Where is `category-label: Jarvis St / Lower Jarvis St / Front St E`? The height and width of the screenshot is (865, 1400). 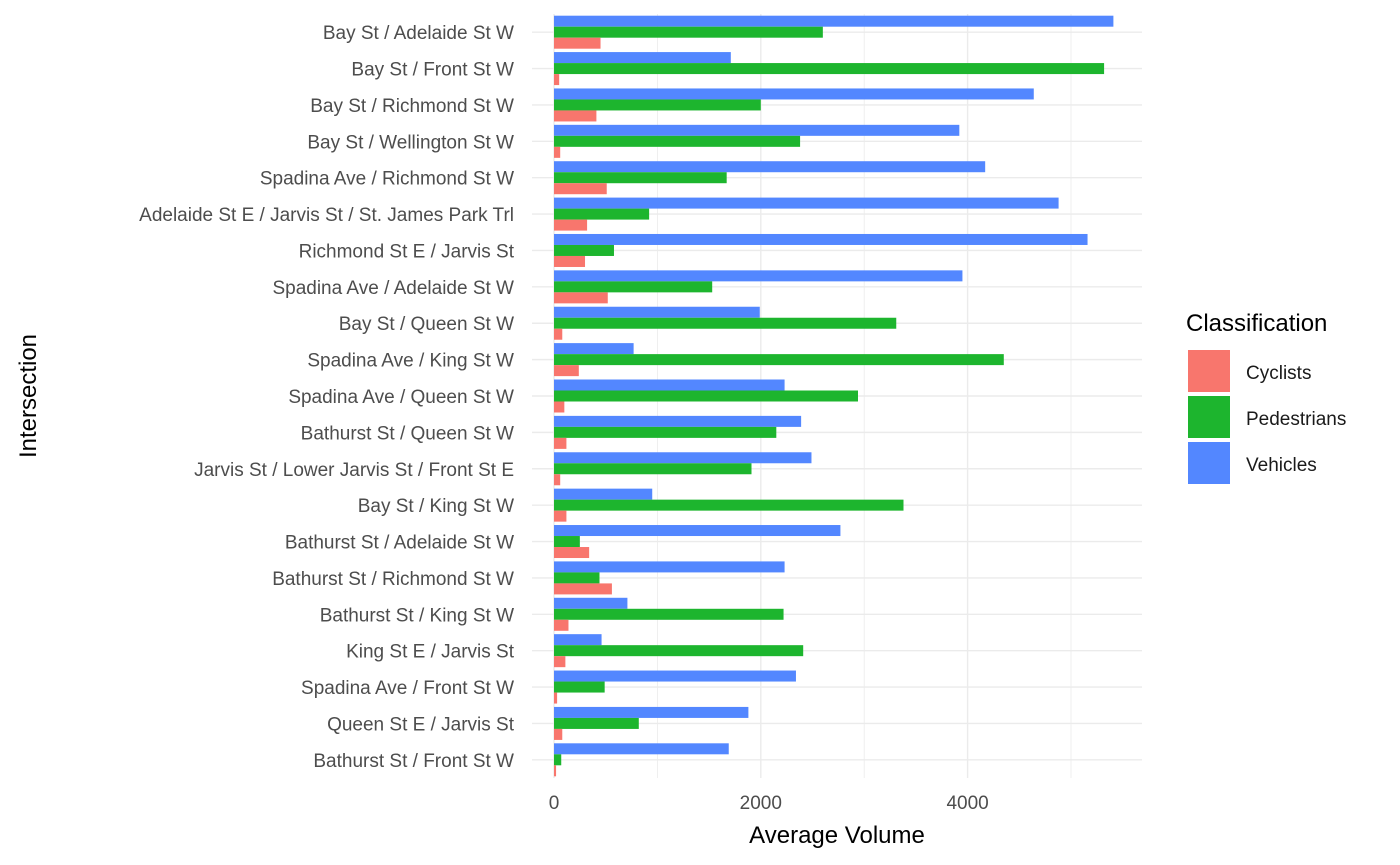
category-label: Jarvis St / Lower Jarvis St / Front St E is located at coordinates (354, 470).